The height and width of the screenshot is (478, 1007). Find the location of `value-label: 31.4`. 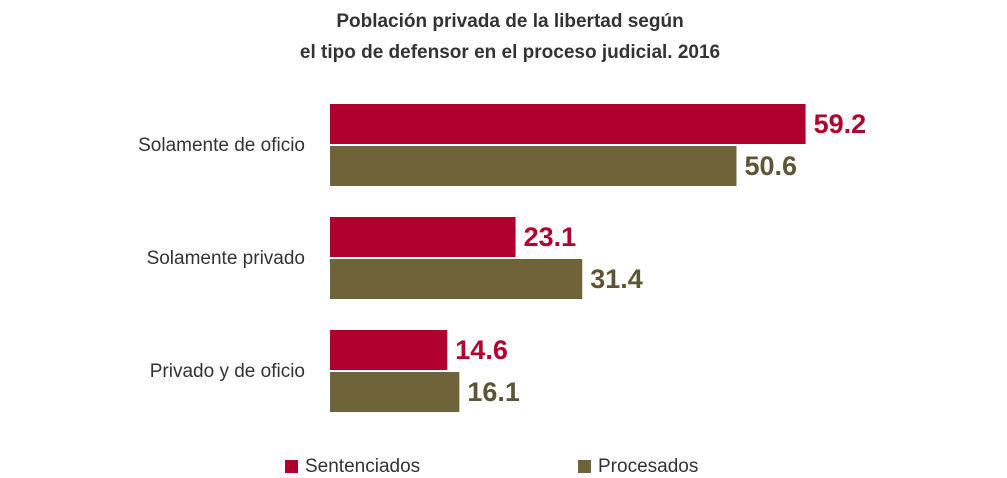

value-label: 31.4 is located at coordinates (616, 279).